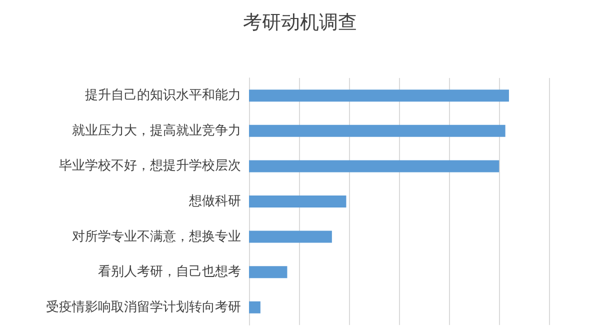 This screenshot has height=333, width=600. What do you see at coordinates (156, 130) in the screenshot?
I see `y-tick-label: 就业压力大，提高就业竞争力` at bounding box center [156, 130].